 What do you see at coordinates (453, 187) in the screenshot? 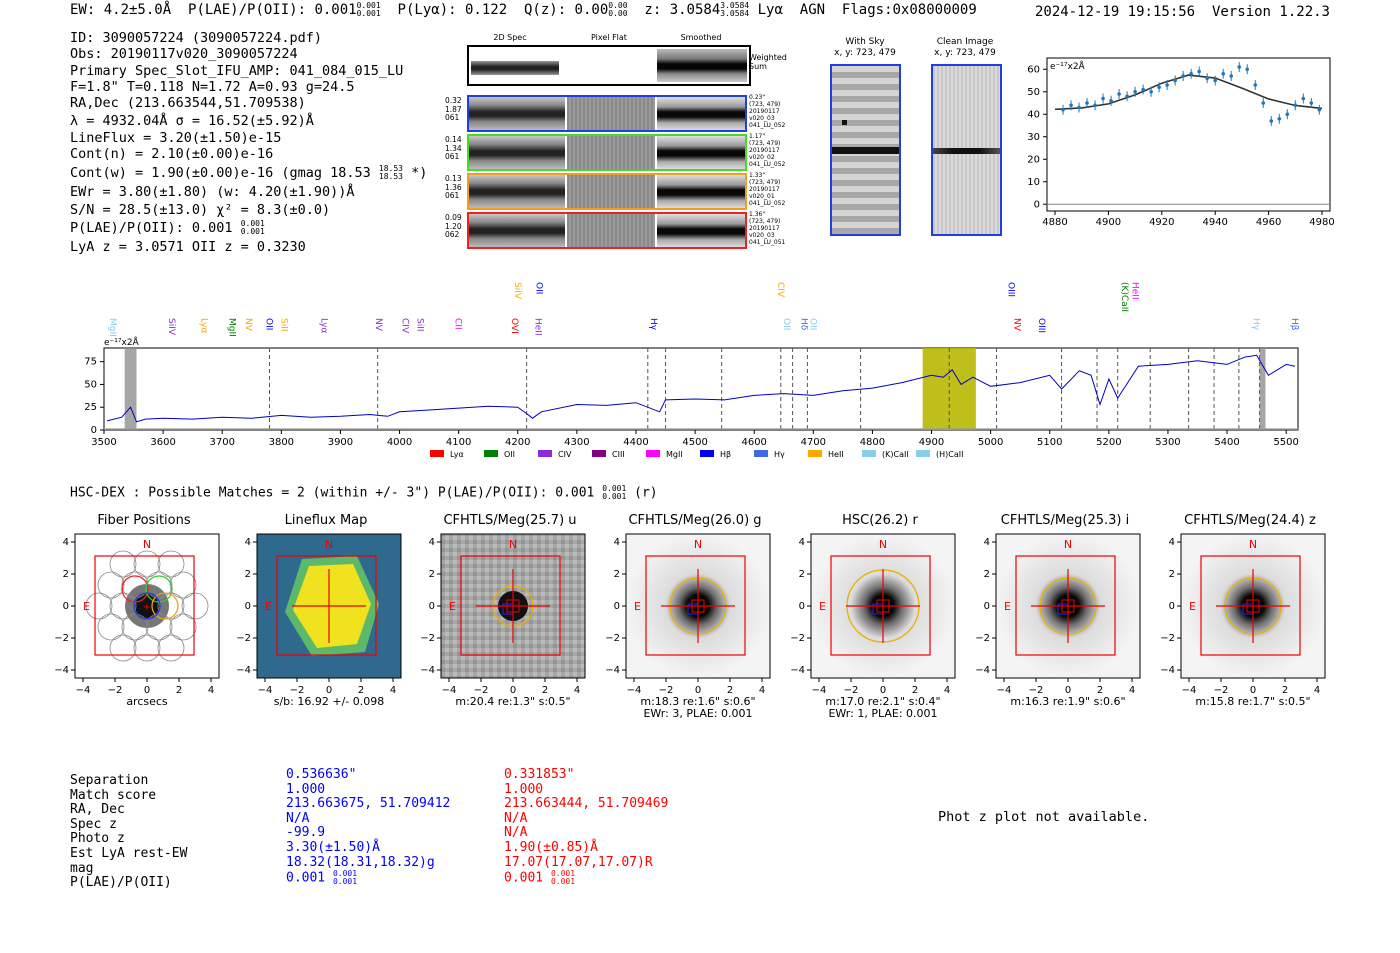
I see `cutout-stat: 1.36` at bounding box center [453, 187].